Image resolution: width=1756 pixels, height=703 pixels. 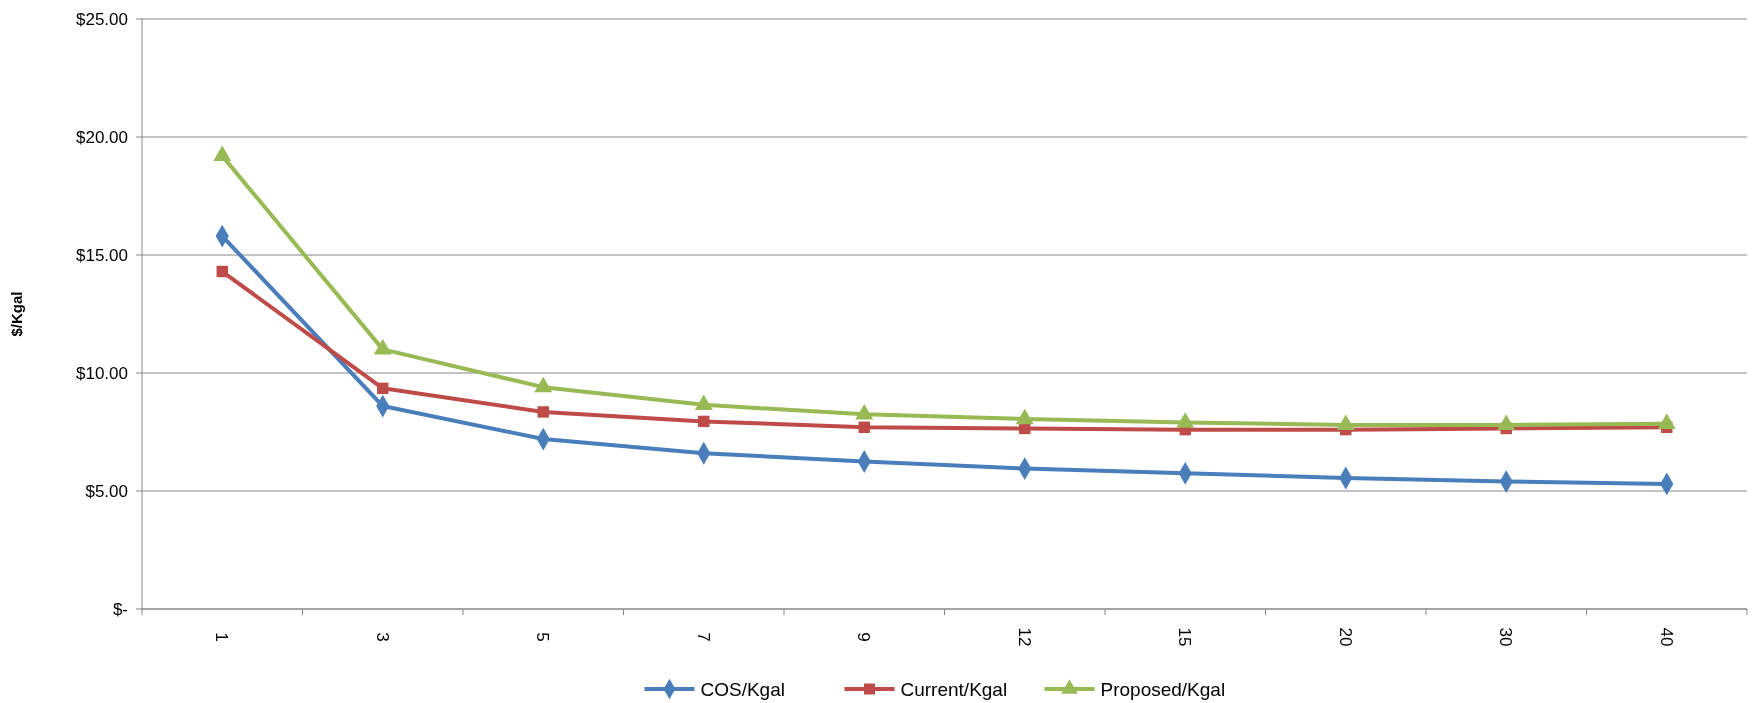 What do you see at coordinates (102, 255) in the screenshot?
I see `y-tick-label: $15.00` at bounding box center [102, 255].